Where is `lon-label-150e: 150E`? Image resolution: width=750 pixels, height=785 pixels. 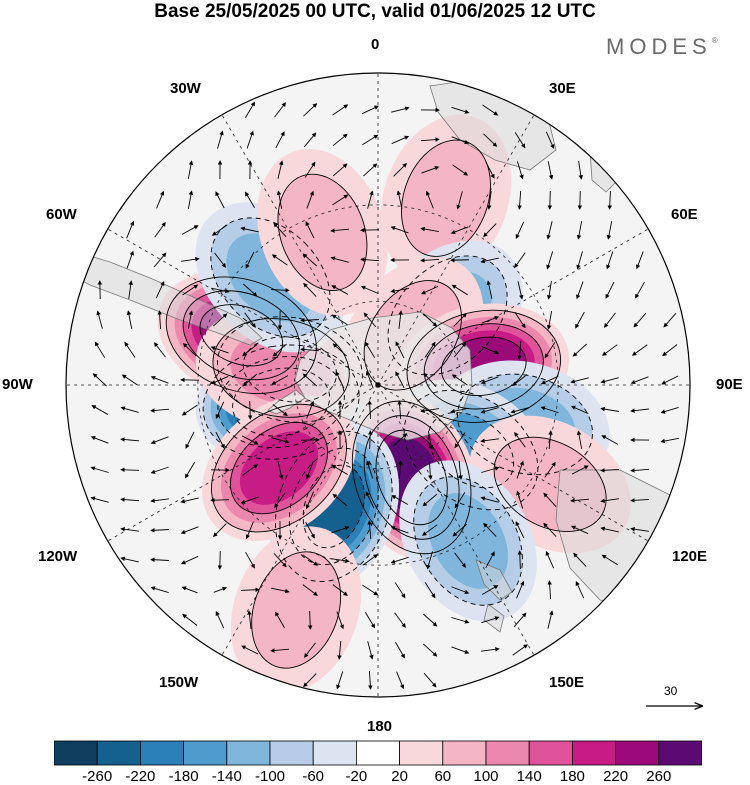
lon-label-150e: 150E is located at coordinates (566, 682).